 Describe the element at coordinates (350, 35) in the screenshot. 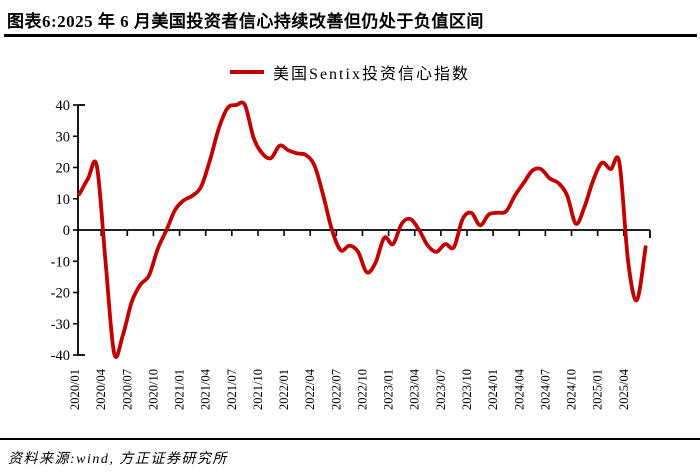

I see `title-underline` at that location.